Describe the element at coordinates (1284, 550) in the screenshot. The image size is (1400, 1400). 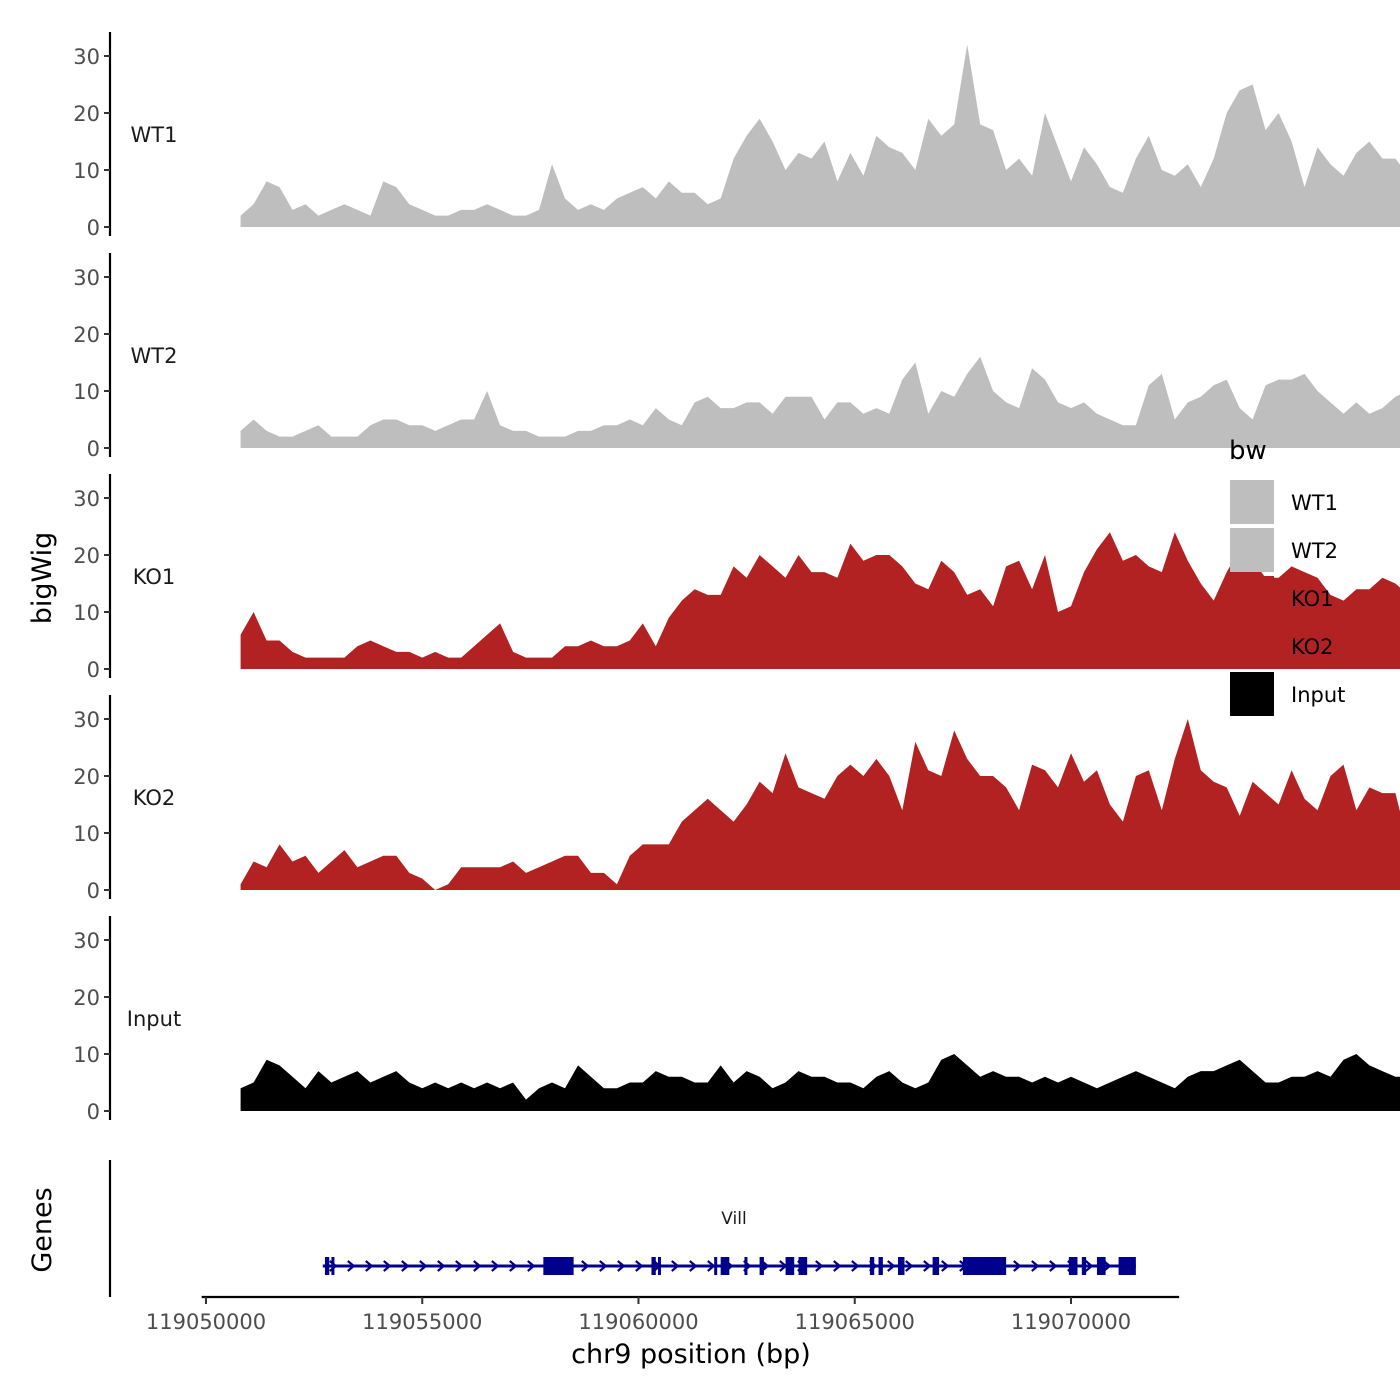
I see `legend-item-wt2: WT2` at that location.